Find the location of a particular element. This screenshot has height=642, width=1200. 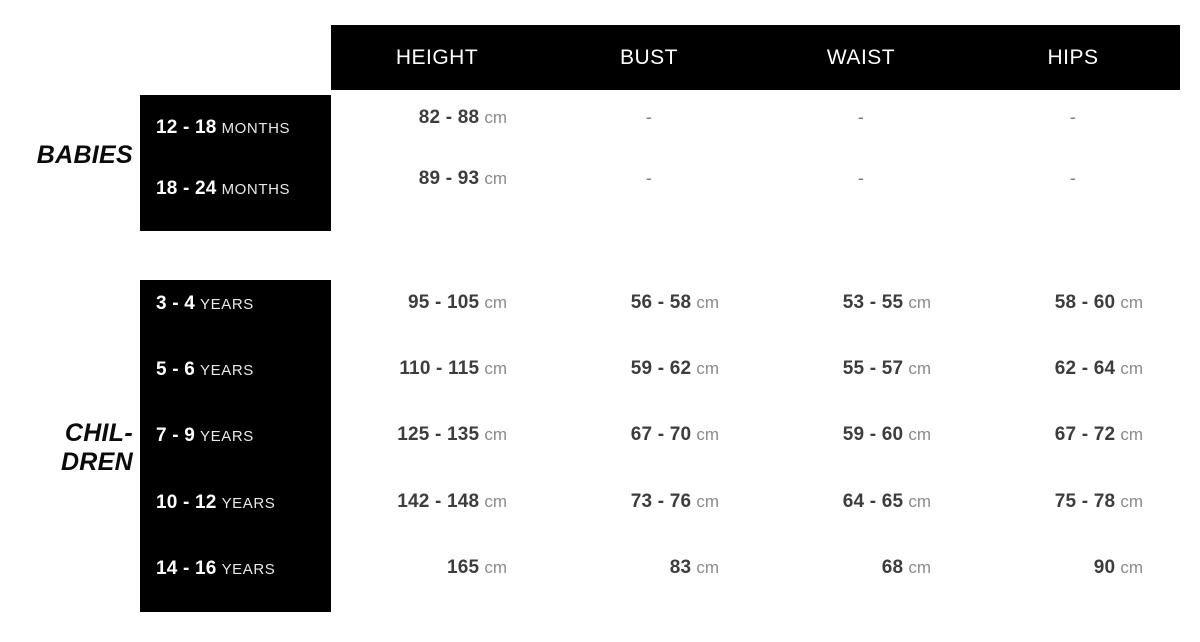

table-row: 95 - 105 cm 56 - 58 cm 53 - 55 cm 58 - 60 cm is located at coordinates (755, 302).